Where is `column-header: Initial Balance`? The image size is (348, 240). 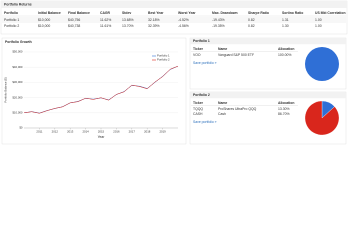 column-header: Initial Balance is located at coordinates (49, 13).